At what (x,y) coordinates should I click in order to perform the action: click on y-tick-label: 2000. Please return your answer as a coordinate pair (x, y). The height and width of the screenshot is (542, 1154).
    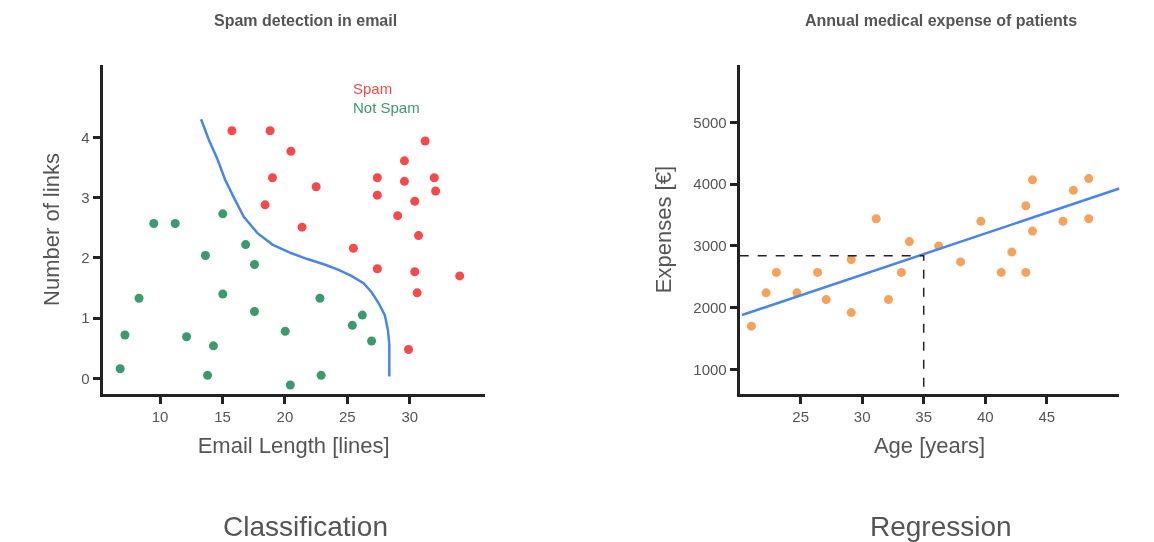
    Looking at the image, I should click on (710, 307).